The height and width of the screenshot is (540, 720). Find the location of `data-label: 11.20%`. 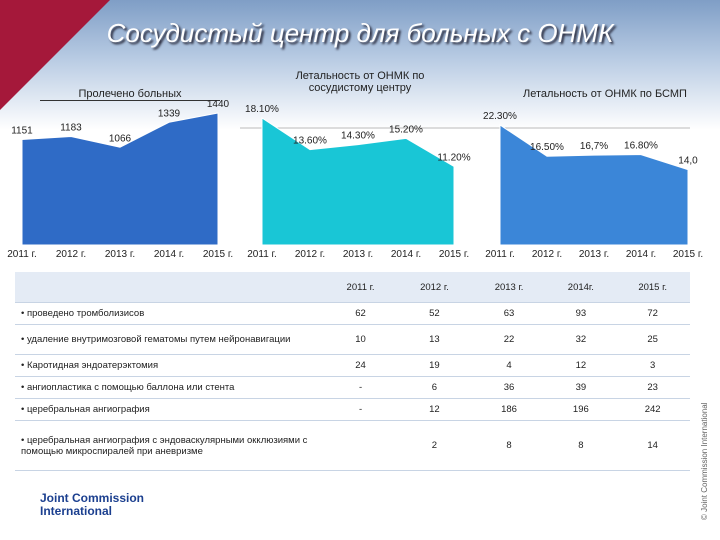

data-label: 11.20% is located at coordinates (453, 157).